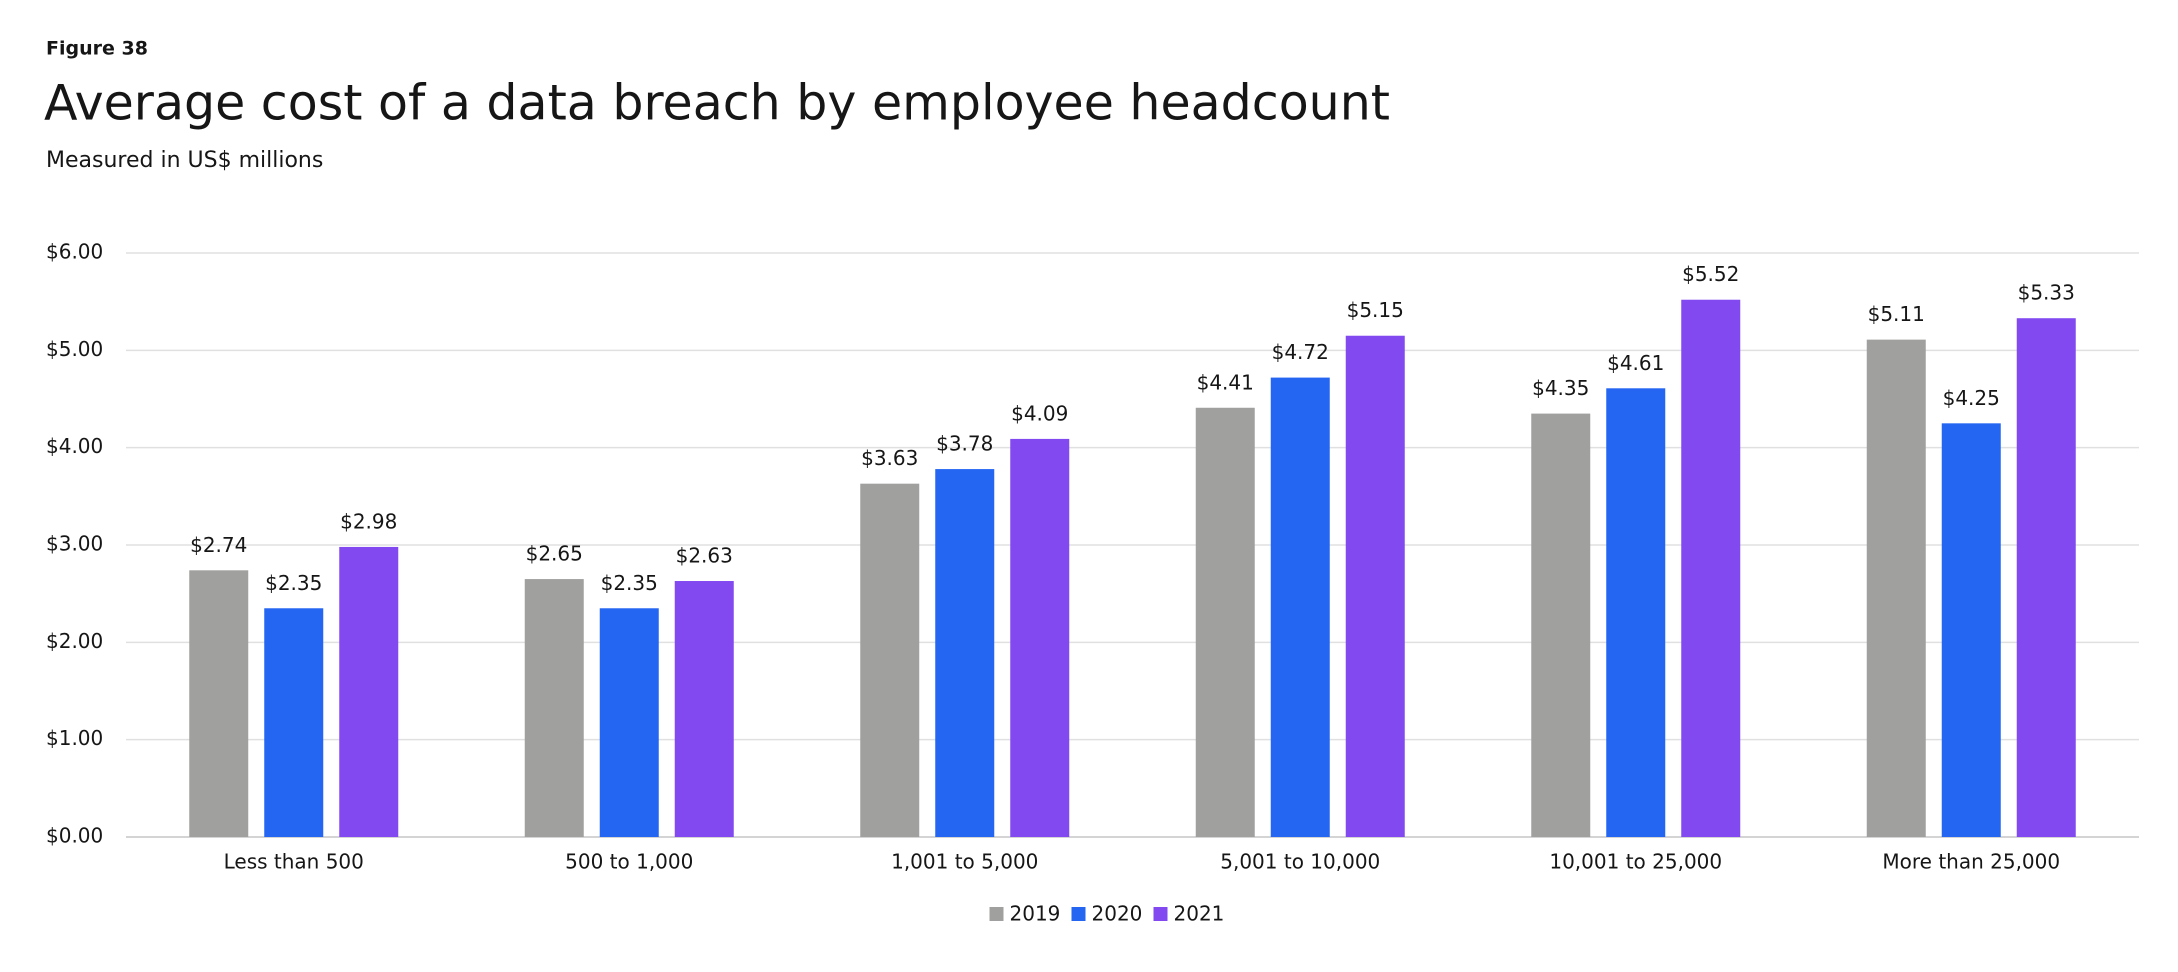 This screenshot has width=2178, height=972. What do you see at coordinates (889, 458) in the screenshot?
I see `value-label: $3.63` at bounding box center [889, 458].